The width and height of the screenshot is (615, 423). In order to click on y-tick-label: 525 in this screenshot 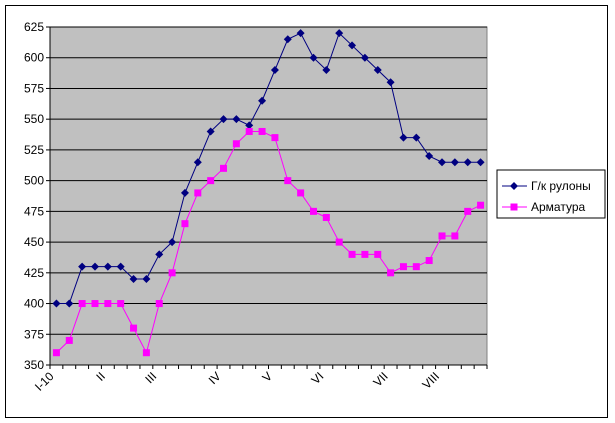, I will do `click(34, 150)`.